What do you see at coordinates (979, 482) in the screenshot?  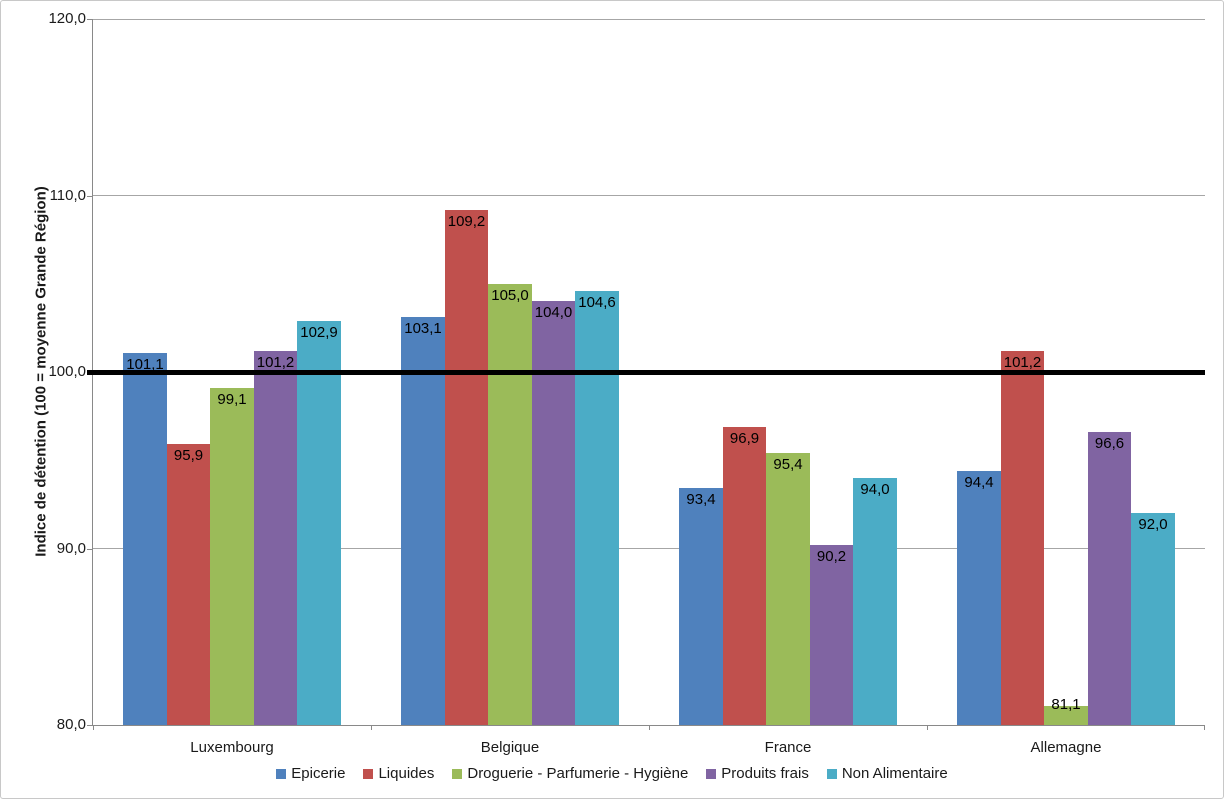 I see `bar-value-label: 94,4` at bounding box center [979, 482].